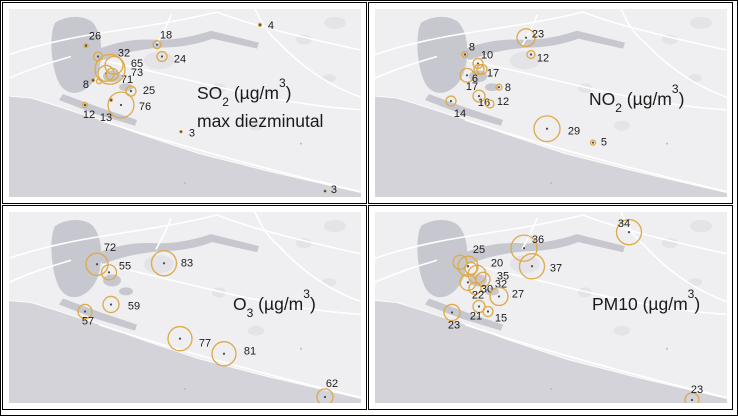 The width and height of the screenshot is (738, 416). What do you see at coordinates (697, 390) in the screenshot?
I see `station-value-label: 23` at bounding box center [697, 390].